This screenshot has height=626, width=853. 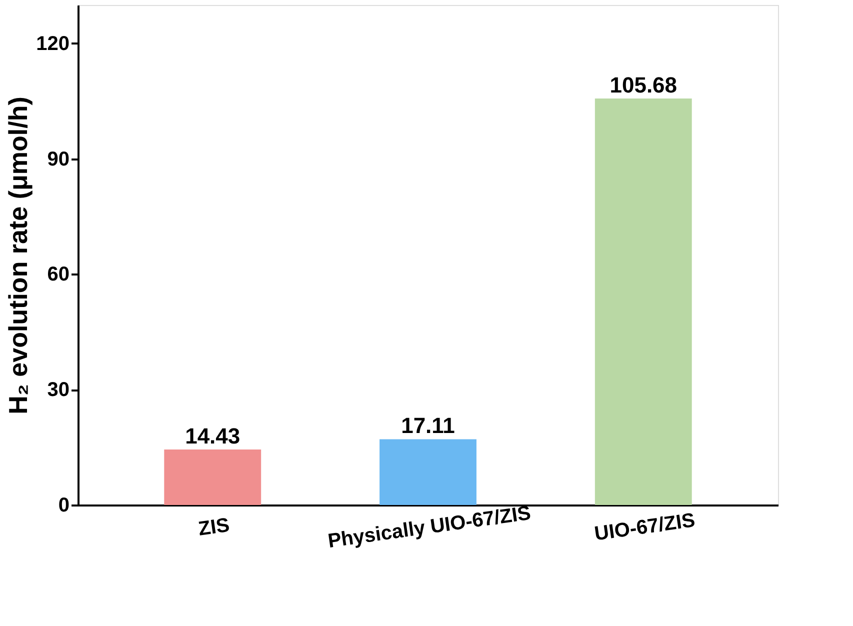 I want to click on y-axis-title: H₂ evolution rate (μmol/h), so click(x=18, y=255).